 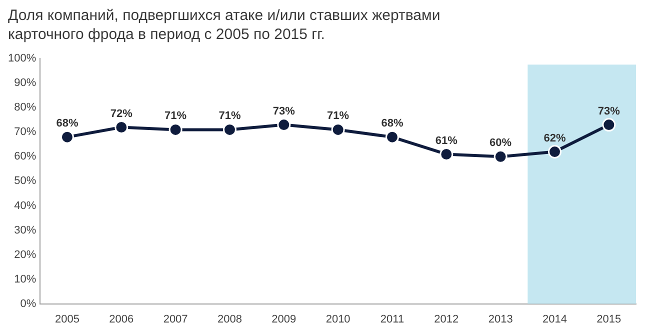 What do you see at coordinates (25, 254) in the screenshot?
I see `y-tick-label: 20%` at bounding box center [25, 254].